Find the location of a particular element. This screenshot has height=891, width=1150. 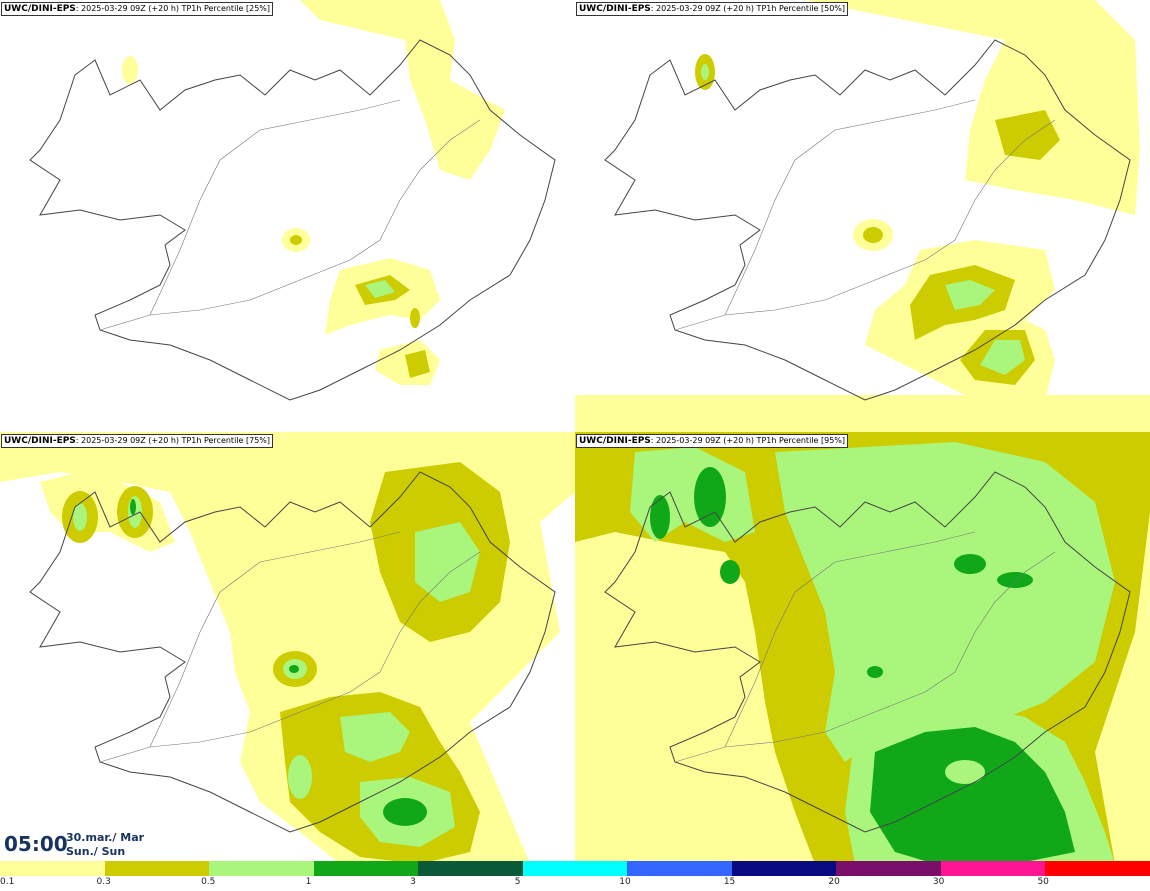

precip-field is located at coordinates (313, 192).